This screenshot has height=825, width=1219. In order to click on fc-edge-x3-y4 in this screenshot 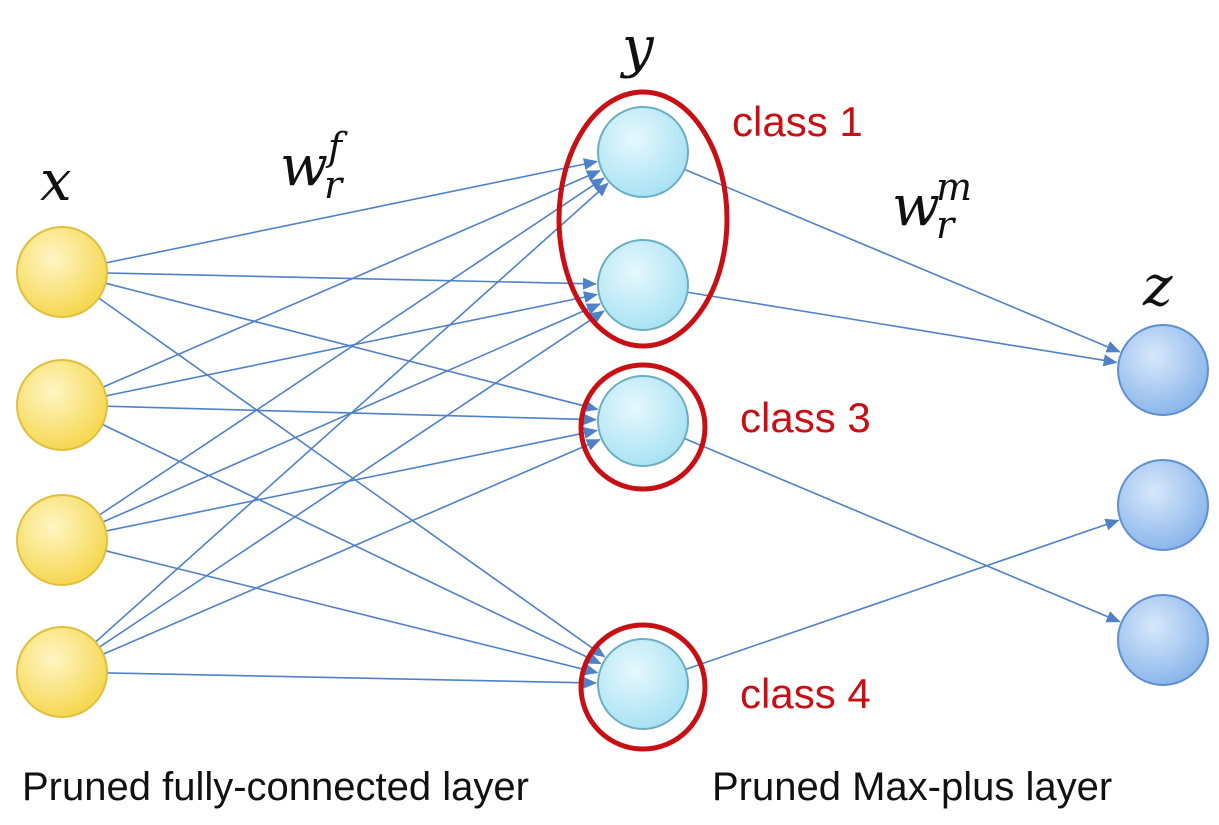, I will do `click(352, 613)`.